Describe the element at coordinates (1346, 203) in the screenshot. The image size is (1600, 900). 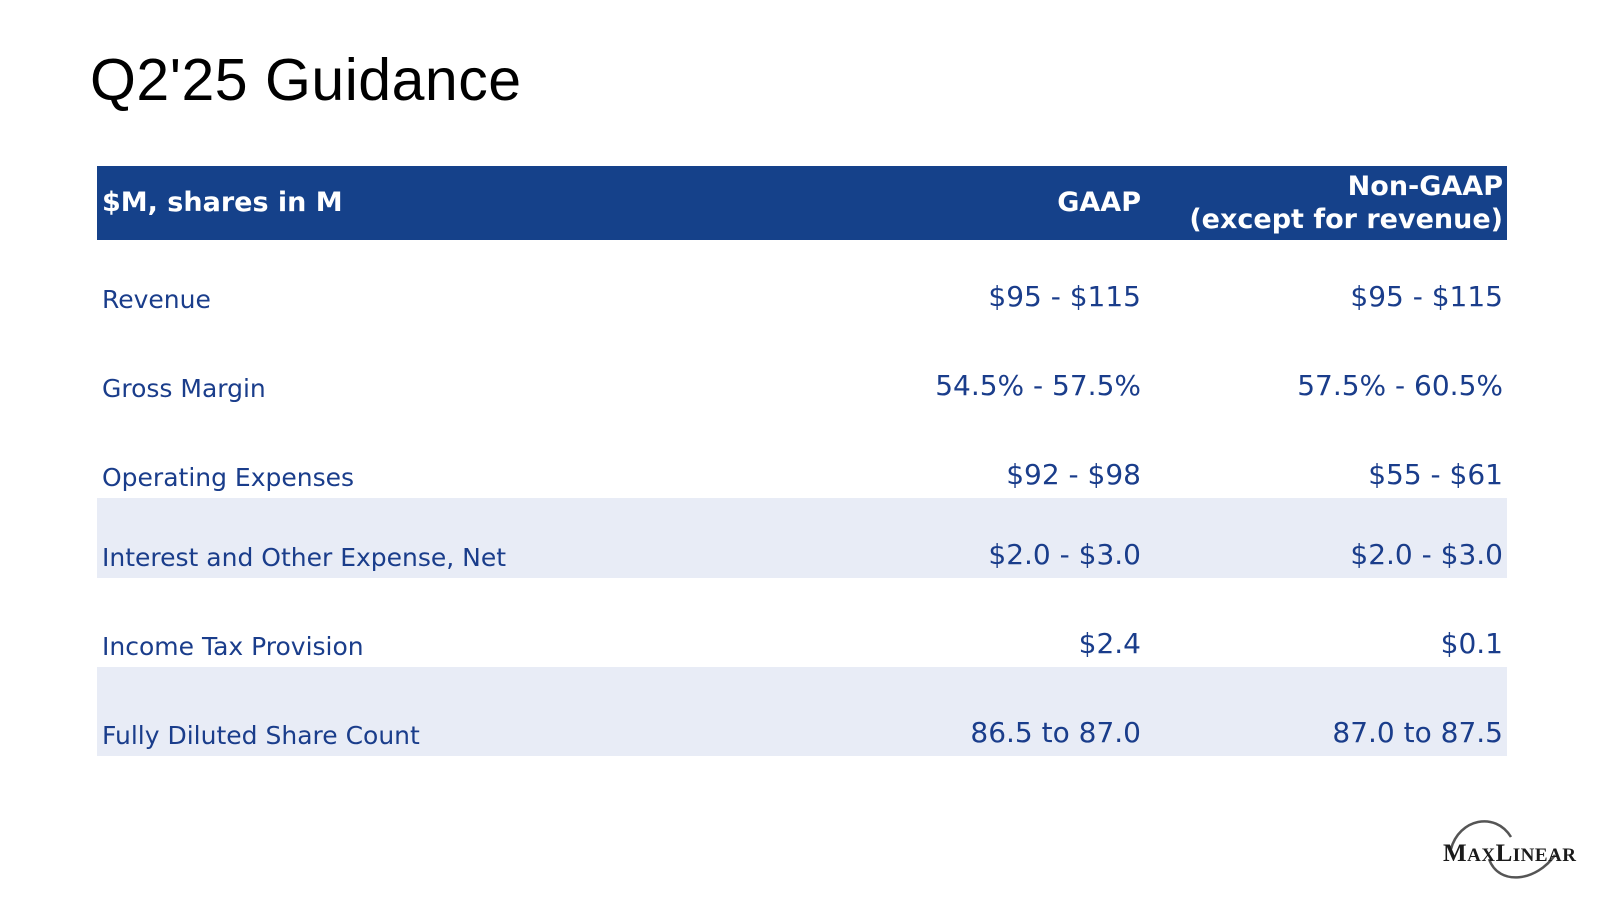
I see `header-non-gaap: Non-GAAP (except for revenue)` at that location.